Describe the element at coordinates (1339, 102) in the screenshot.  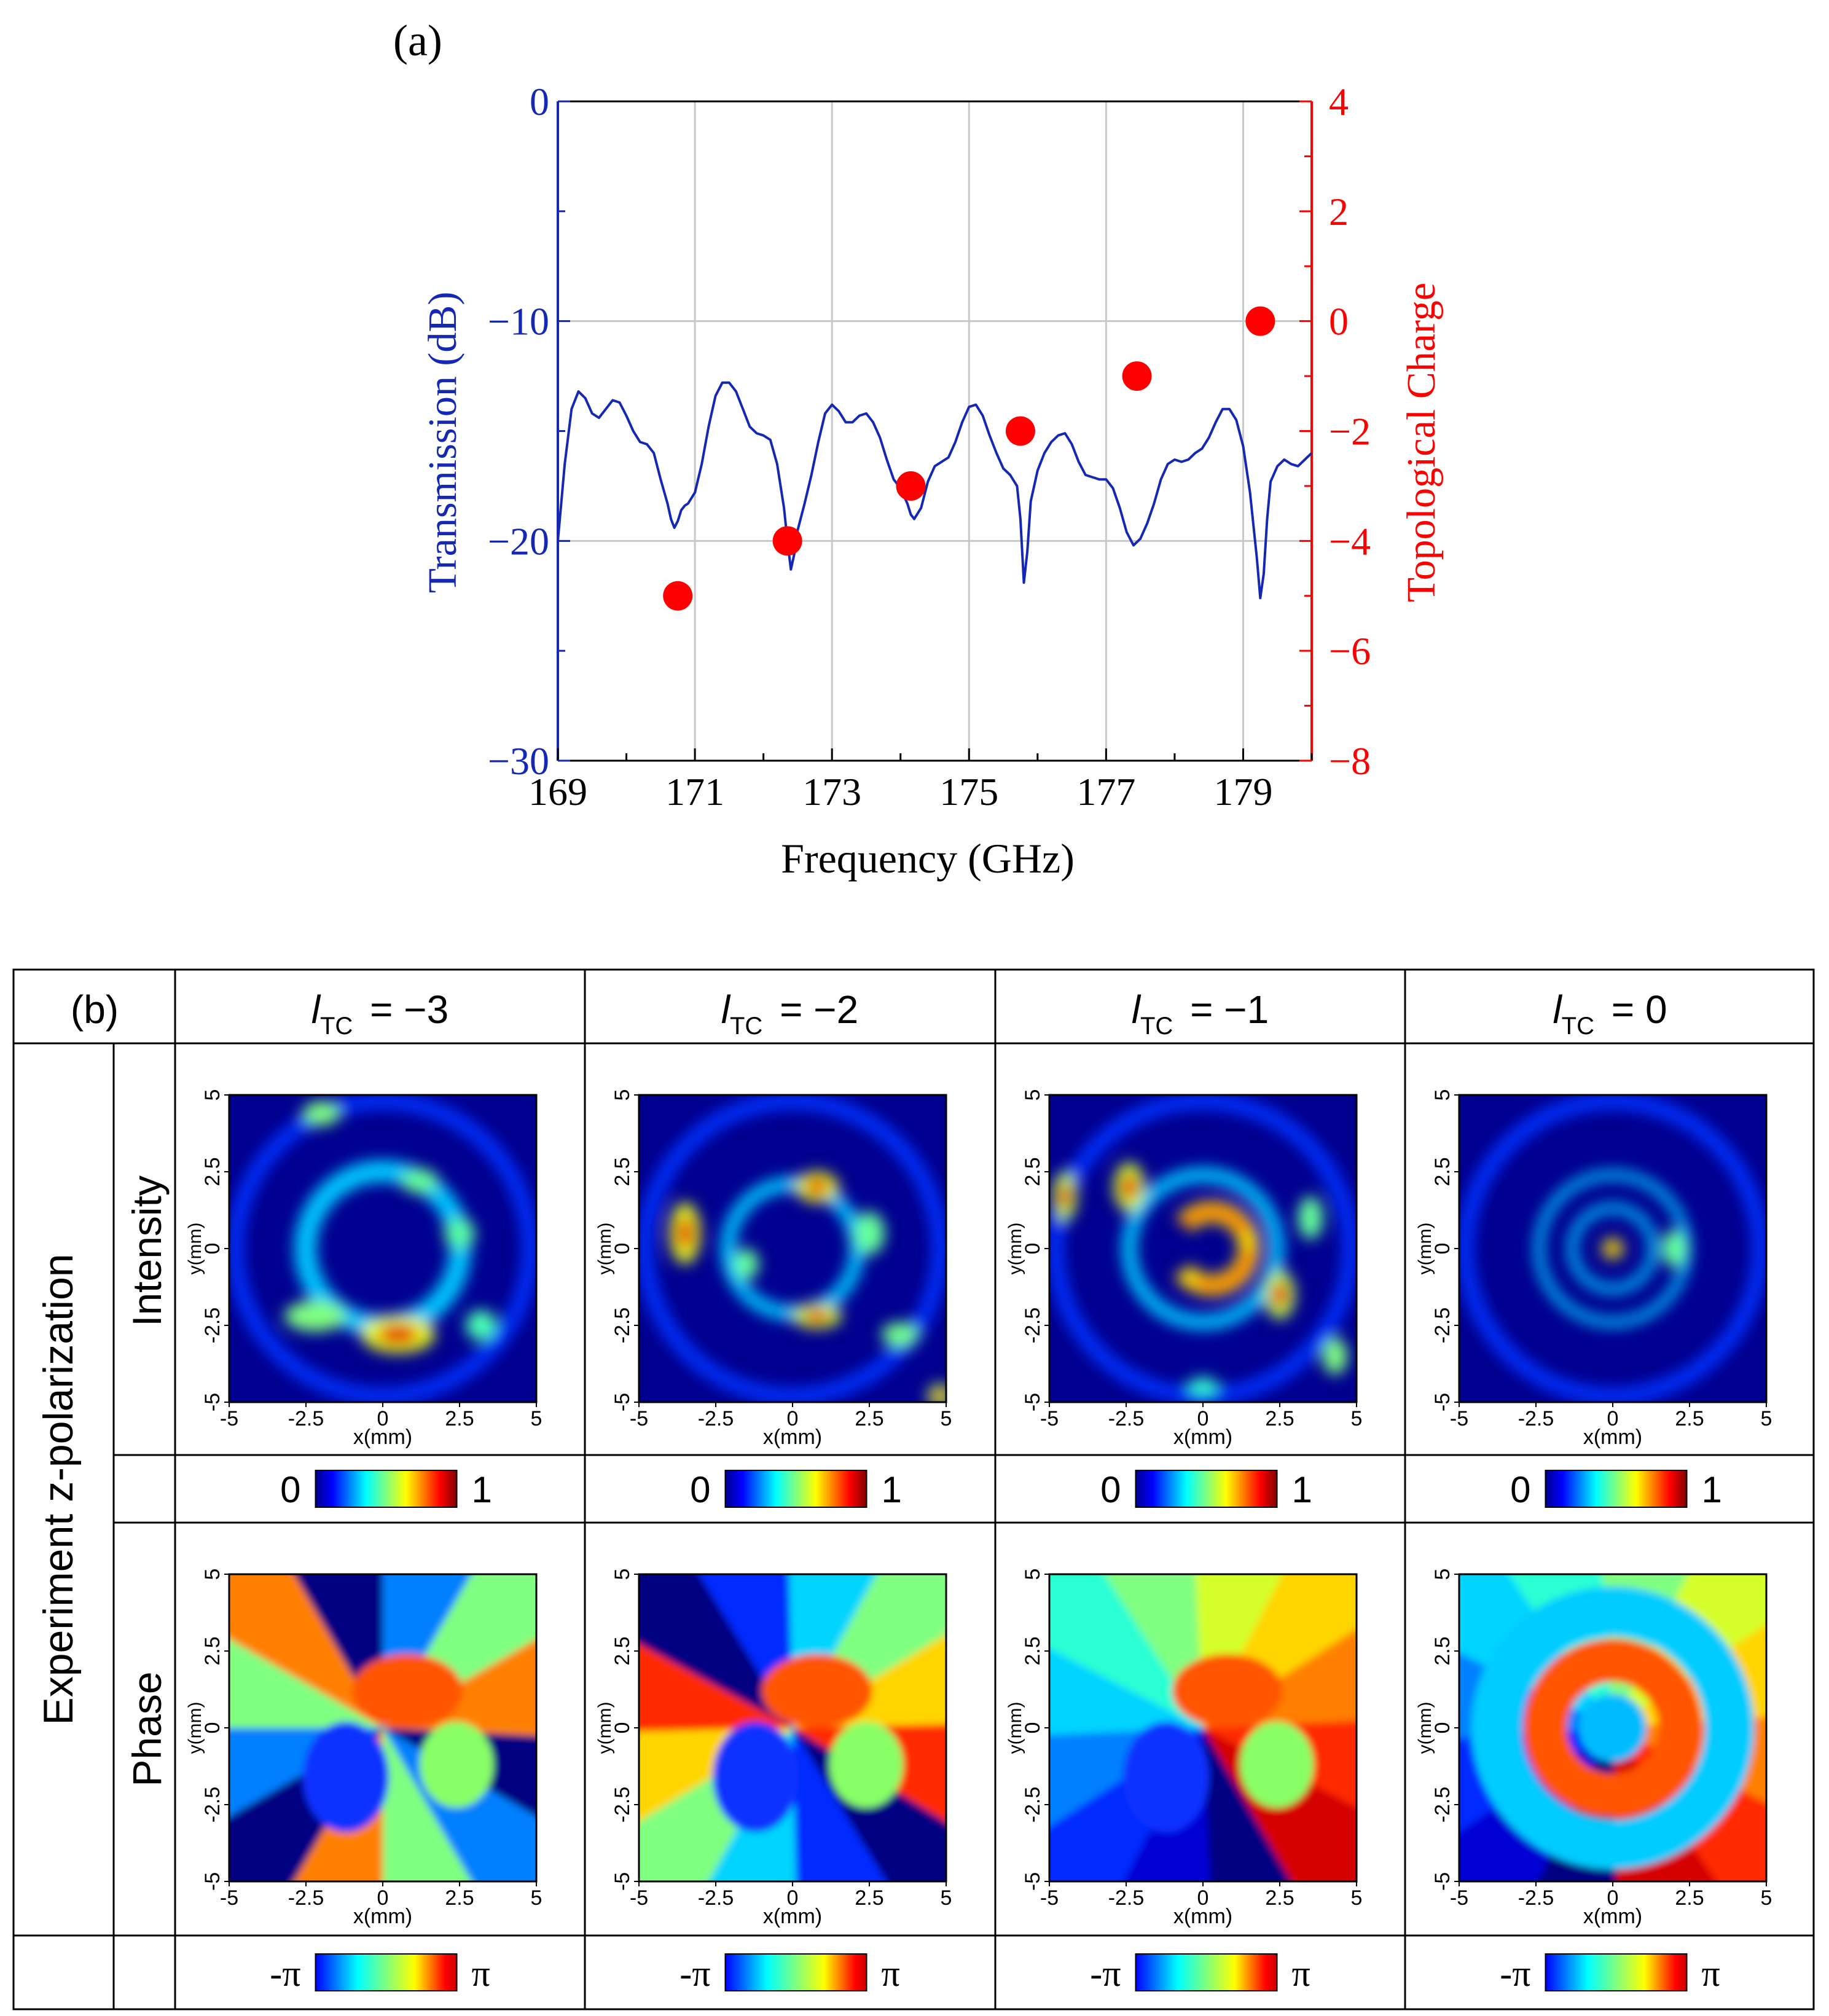
I see `y-right-tick-label: 4` at that location.